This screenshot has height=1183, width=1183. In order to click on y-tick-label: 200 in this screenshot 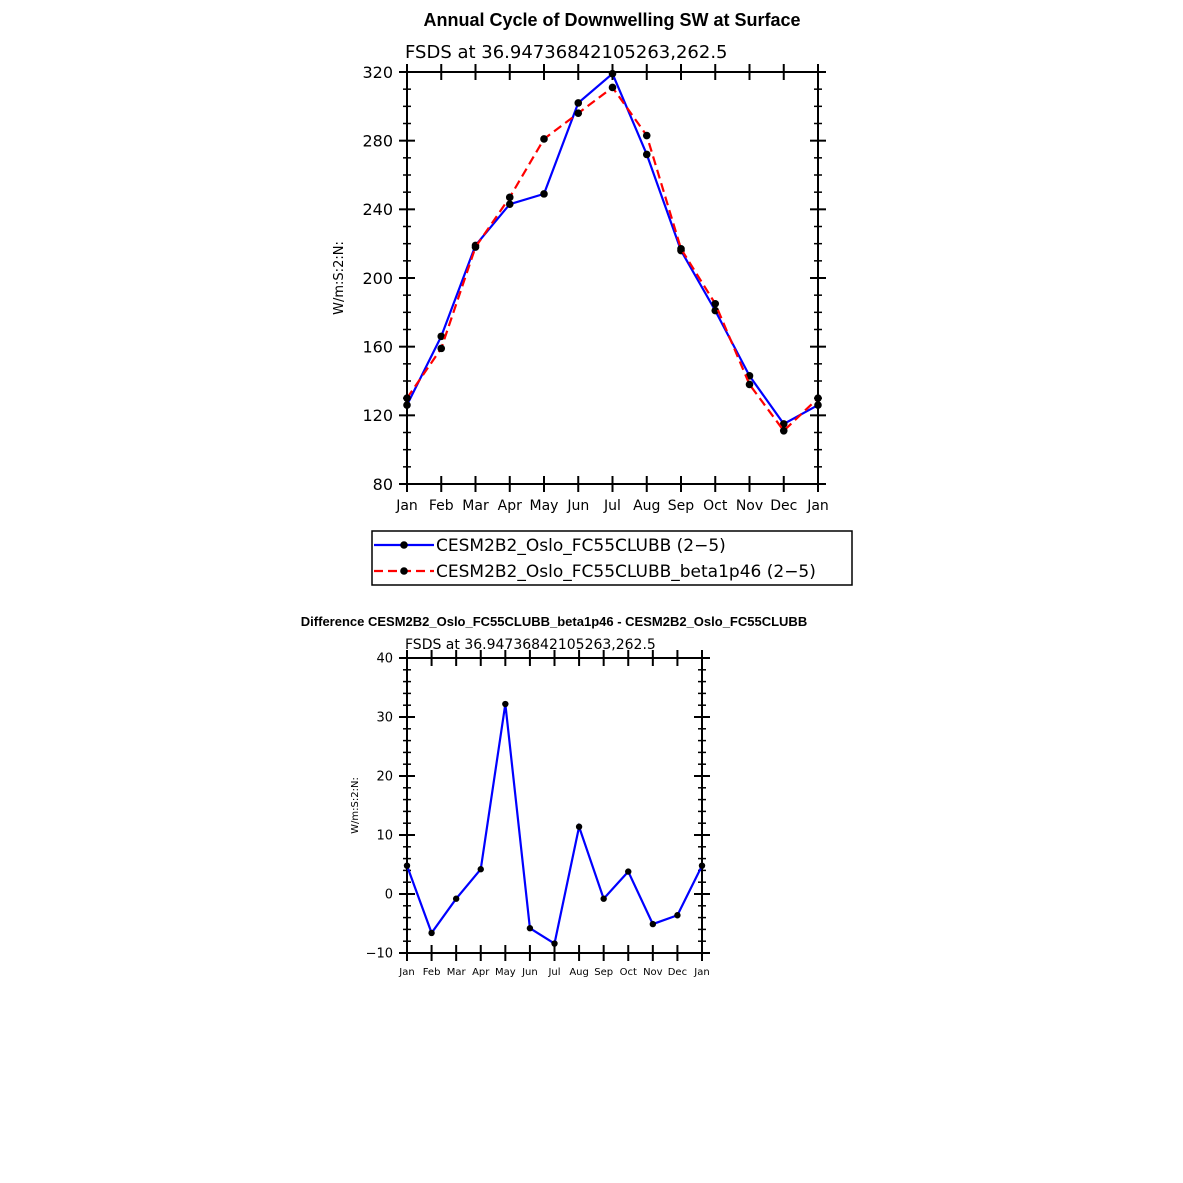, I will do `click(377, 278)`.